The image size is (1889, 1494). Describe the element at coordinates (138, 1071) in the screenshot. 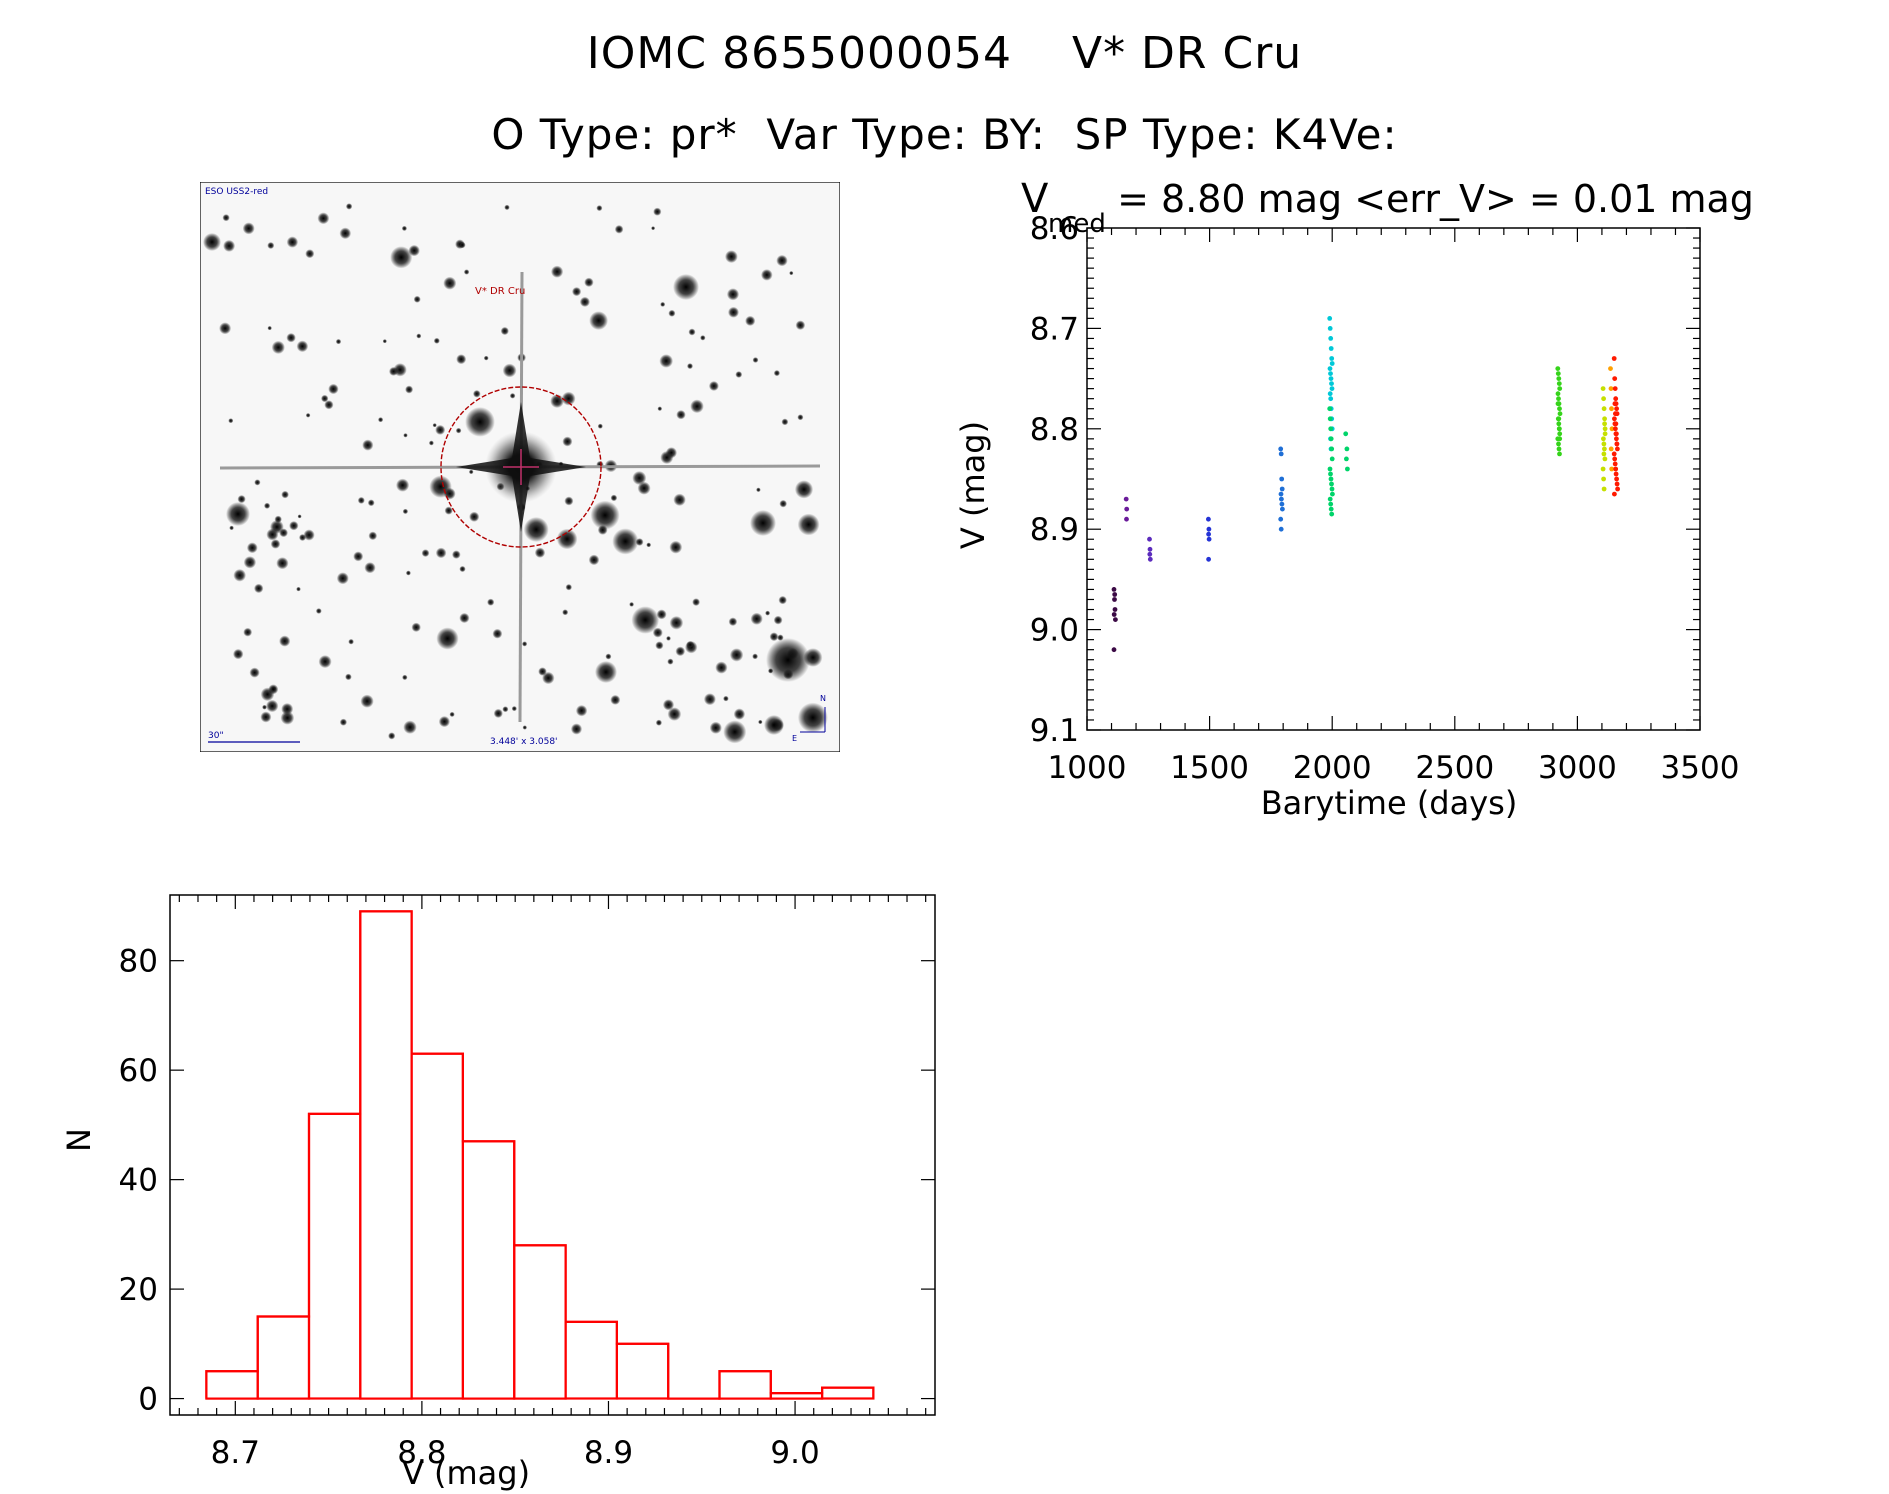

I see `histogram-y-tick-label: 60` at that location.